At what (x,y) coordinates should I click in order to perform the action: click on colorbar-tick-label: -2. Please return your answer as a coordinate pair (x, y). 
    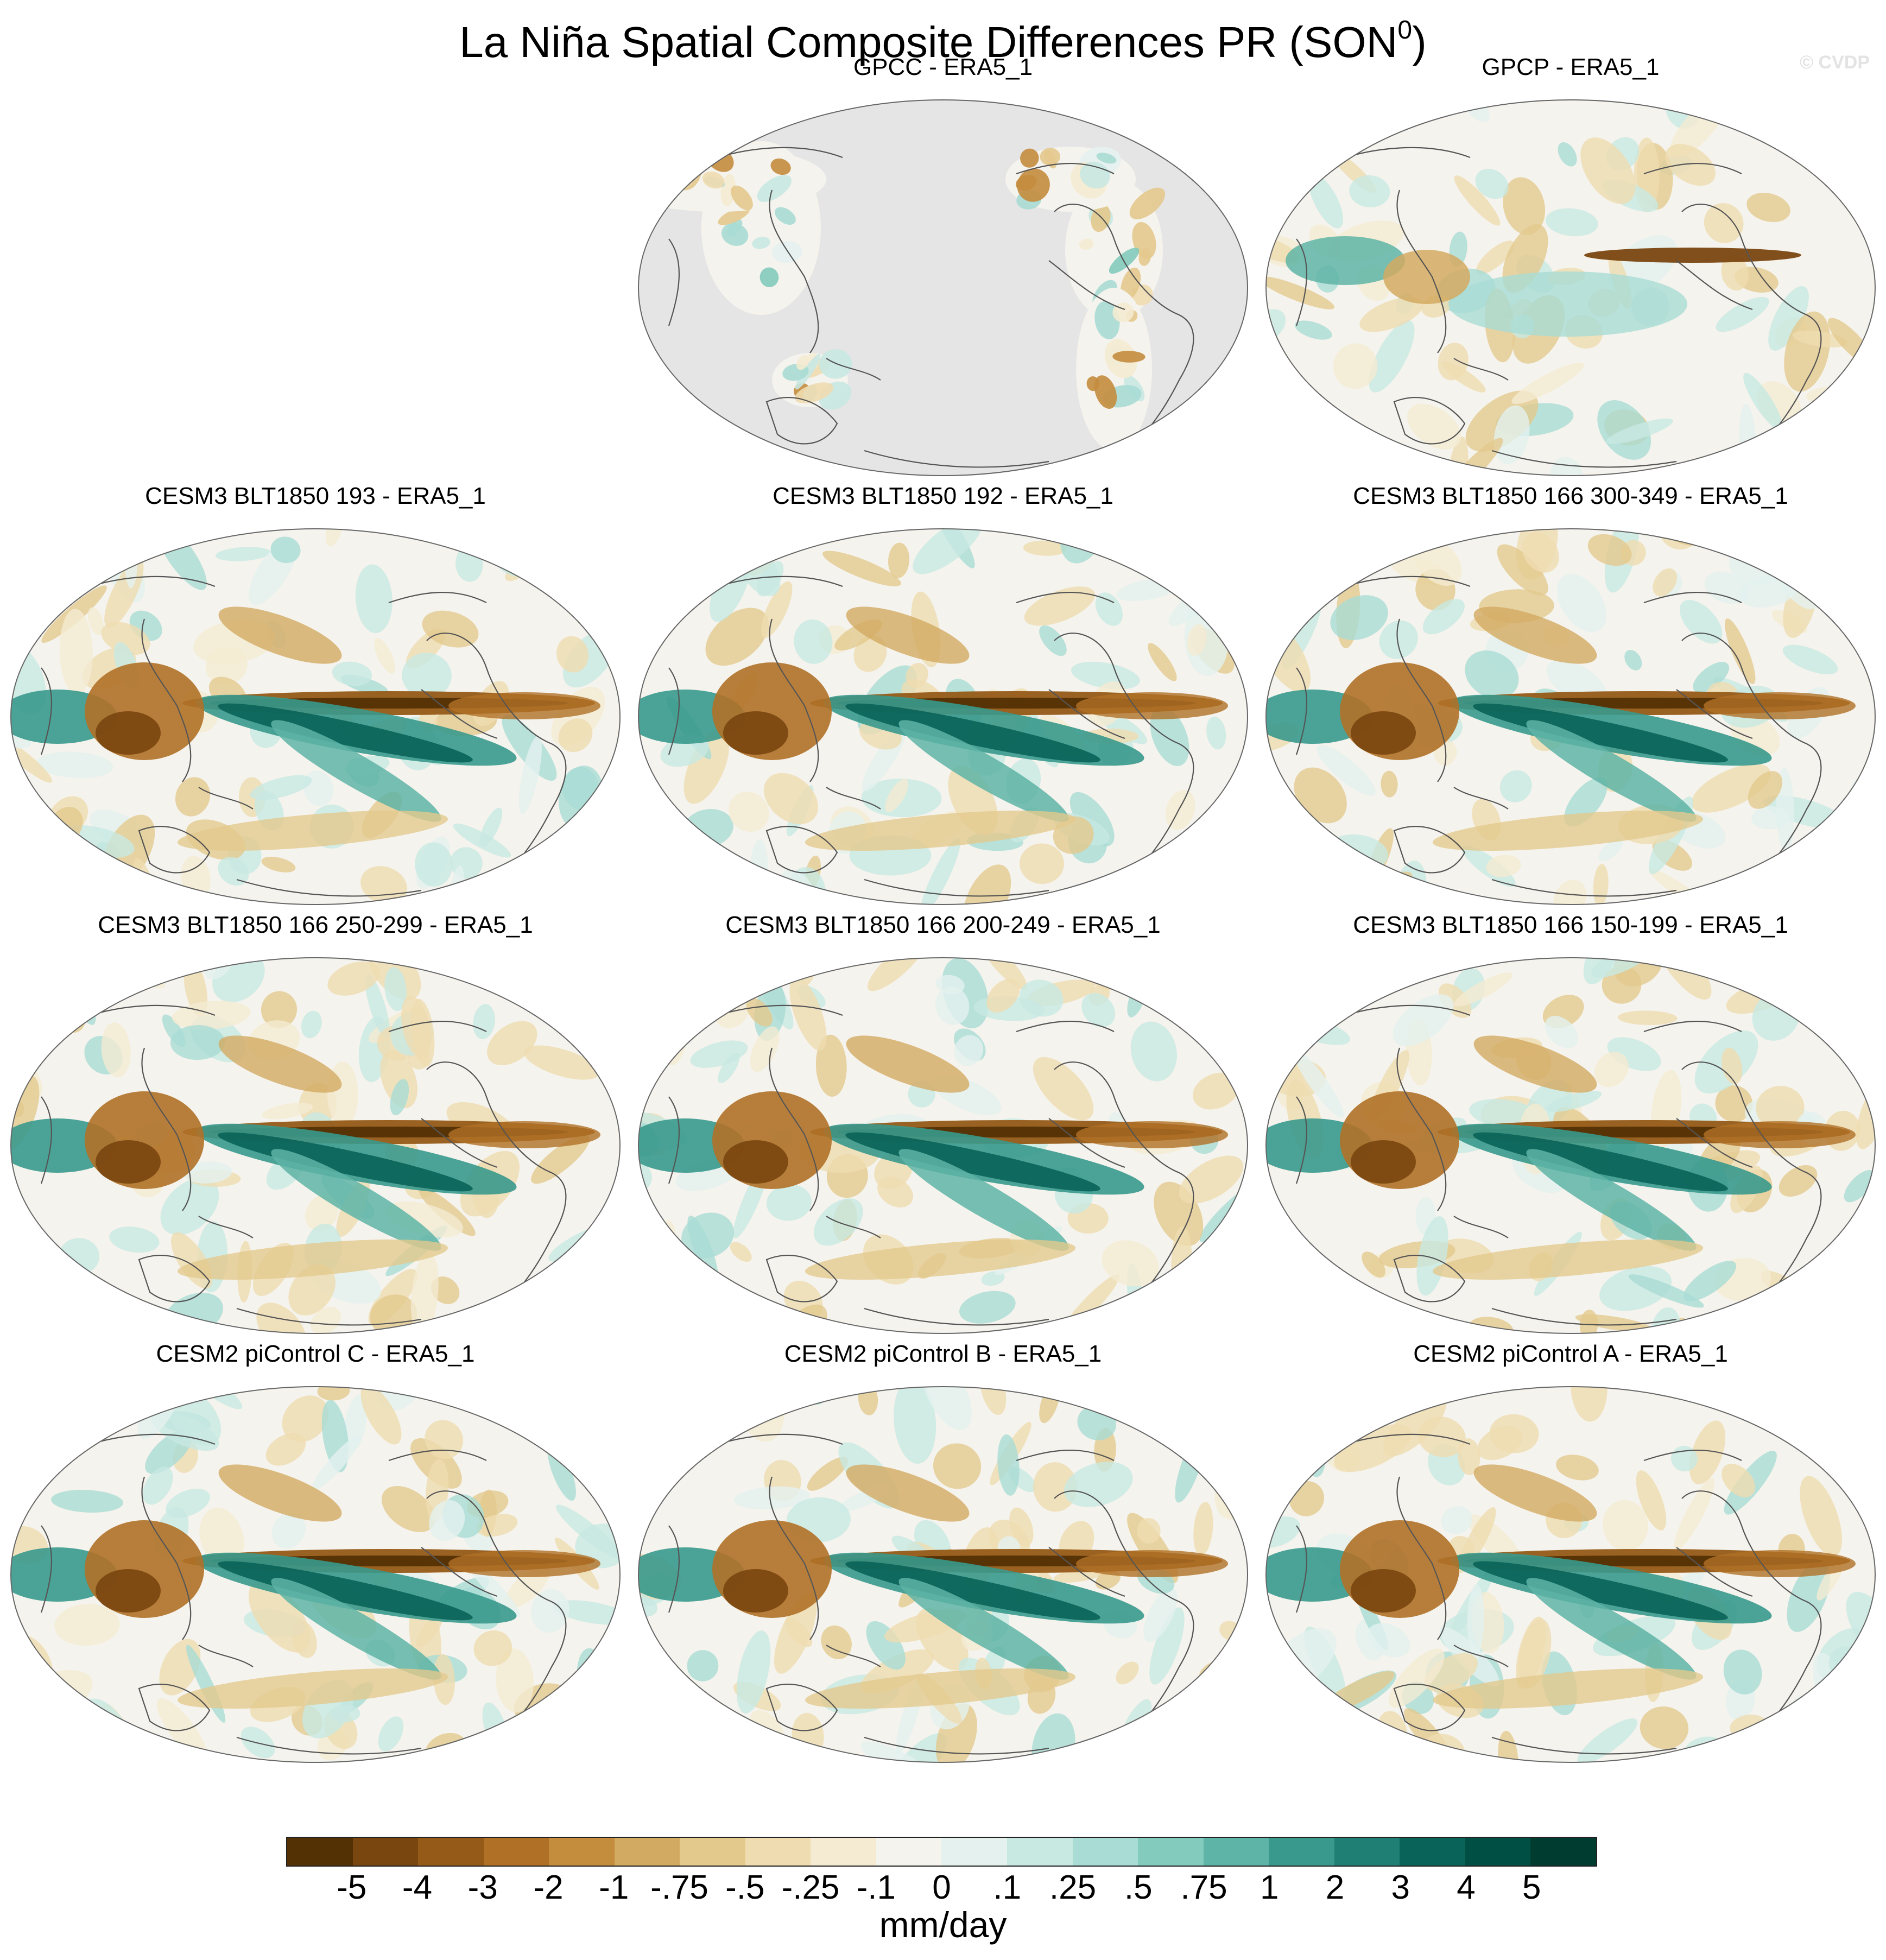
    Looking at the image, I should click on (548, 1888).